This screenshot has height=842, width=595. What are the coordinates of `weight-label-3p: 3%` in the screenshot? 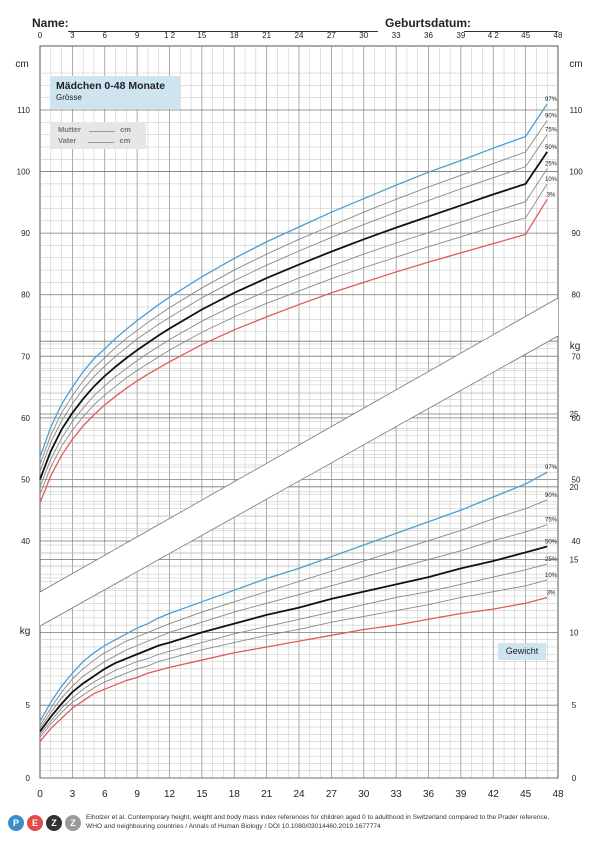 It's located at (551, 593).